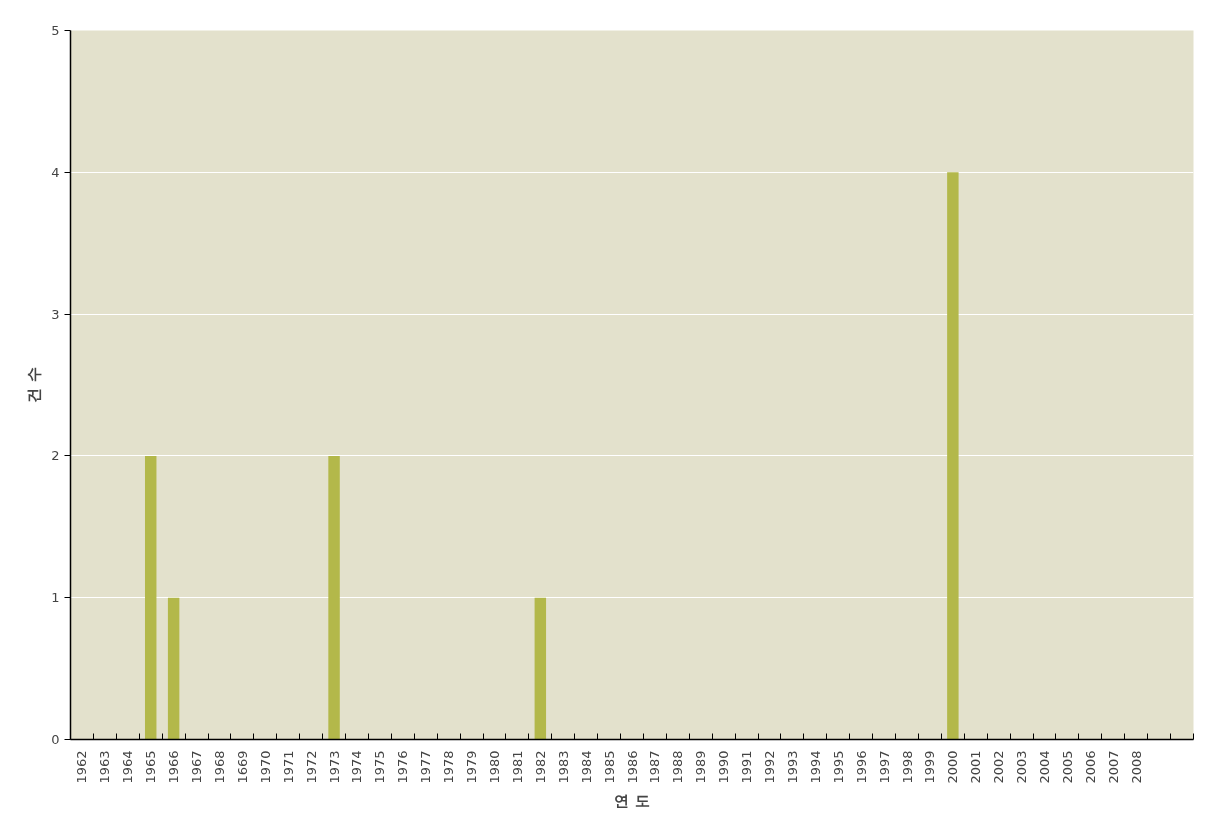  Describe the element at coordinates (55, 172) in the screenshot. I see `y-tick-label: 4` at that location.